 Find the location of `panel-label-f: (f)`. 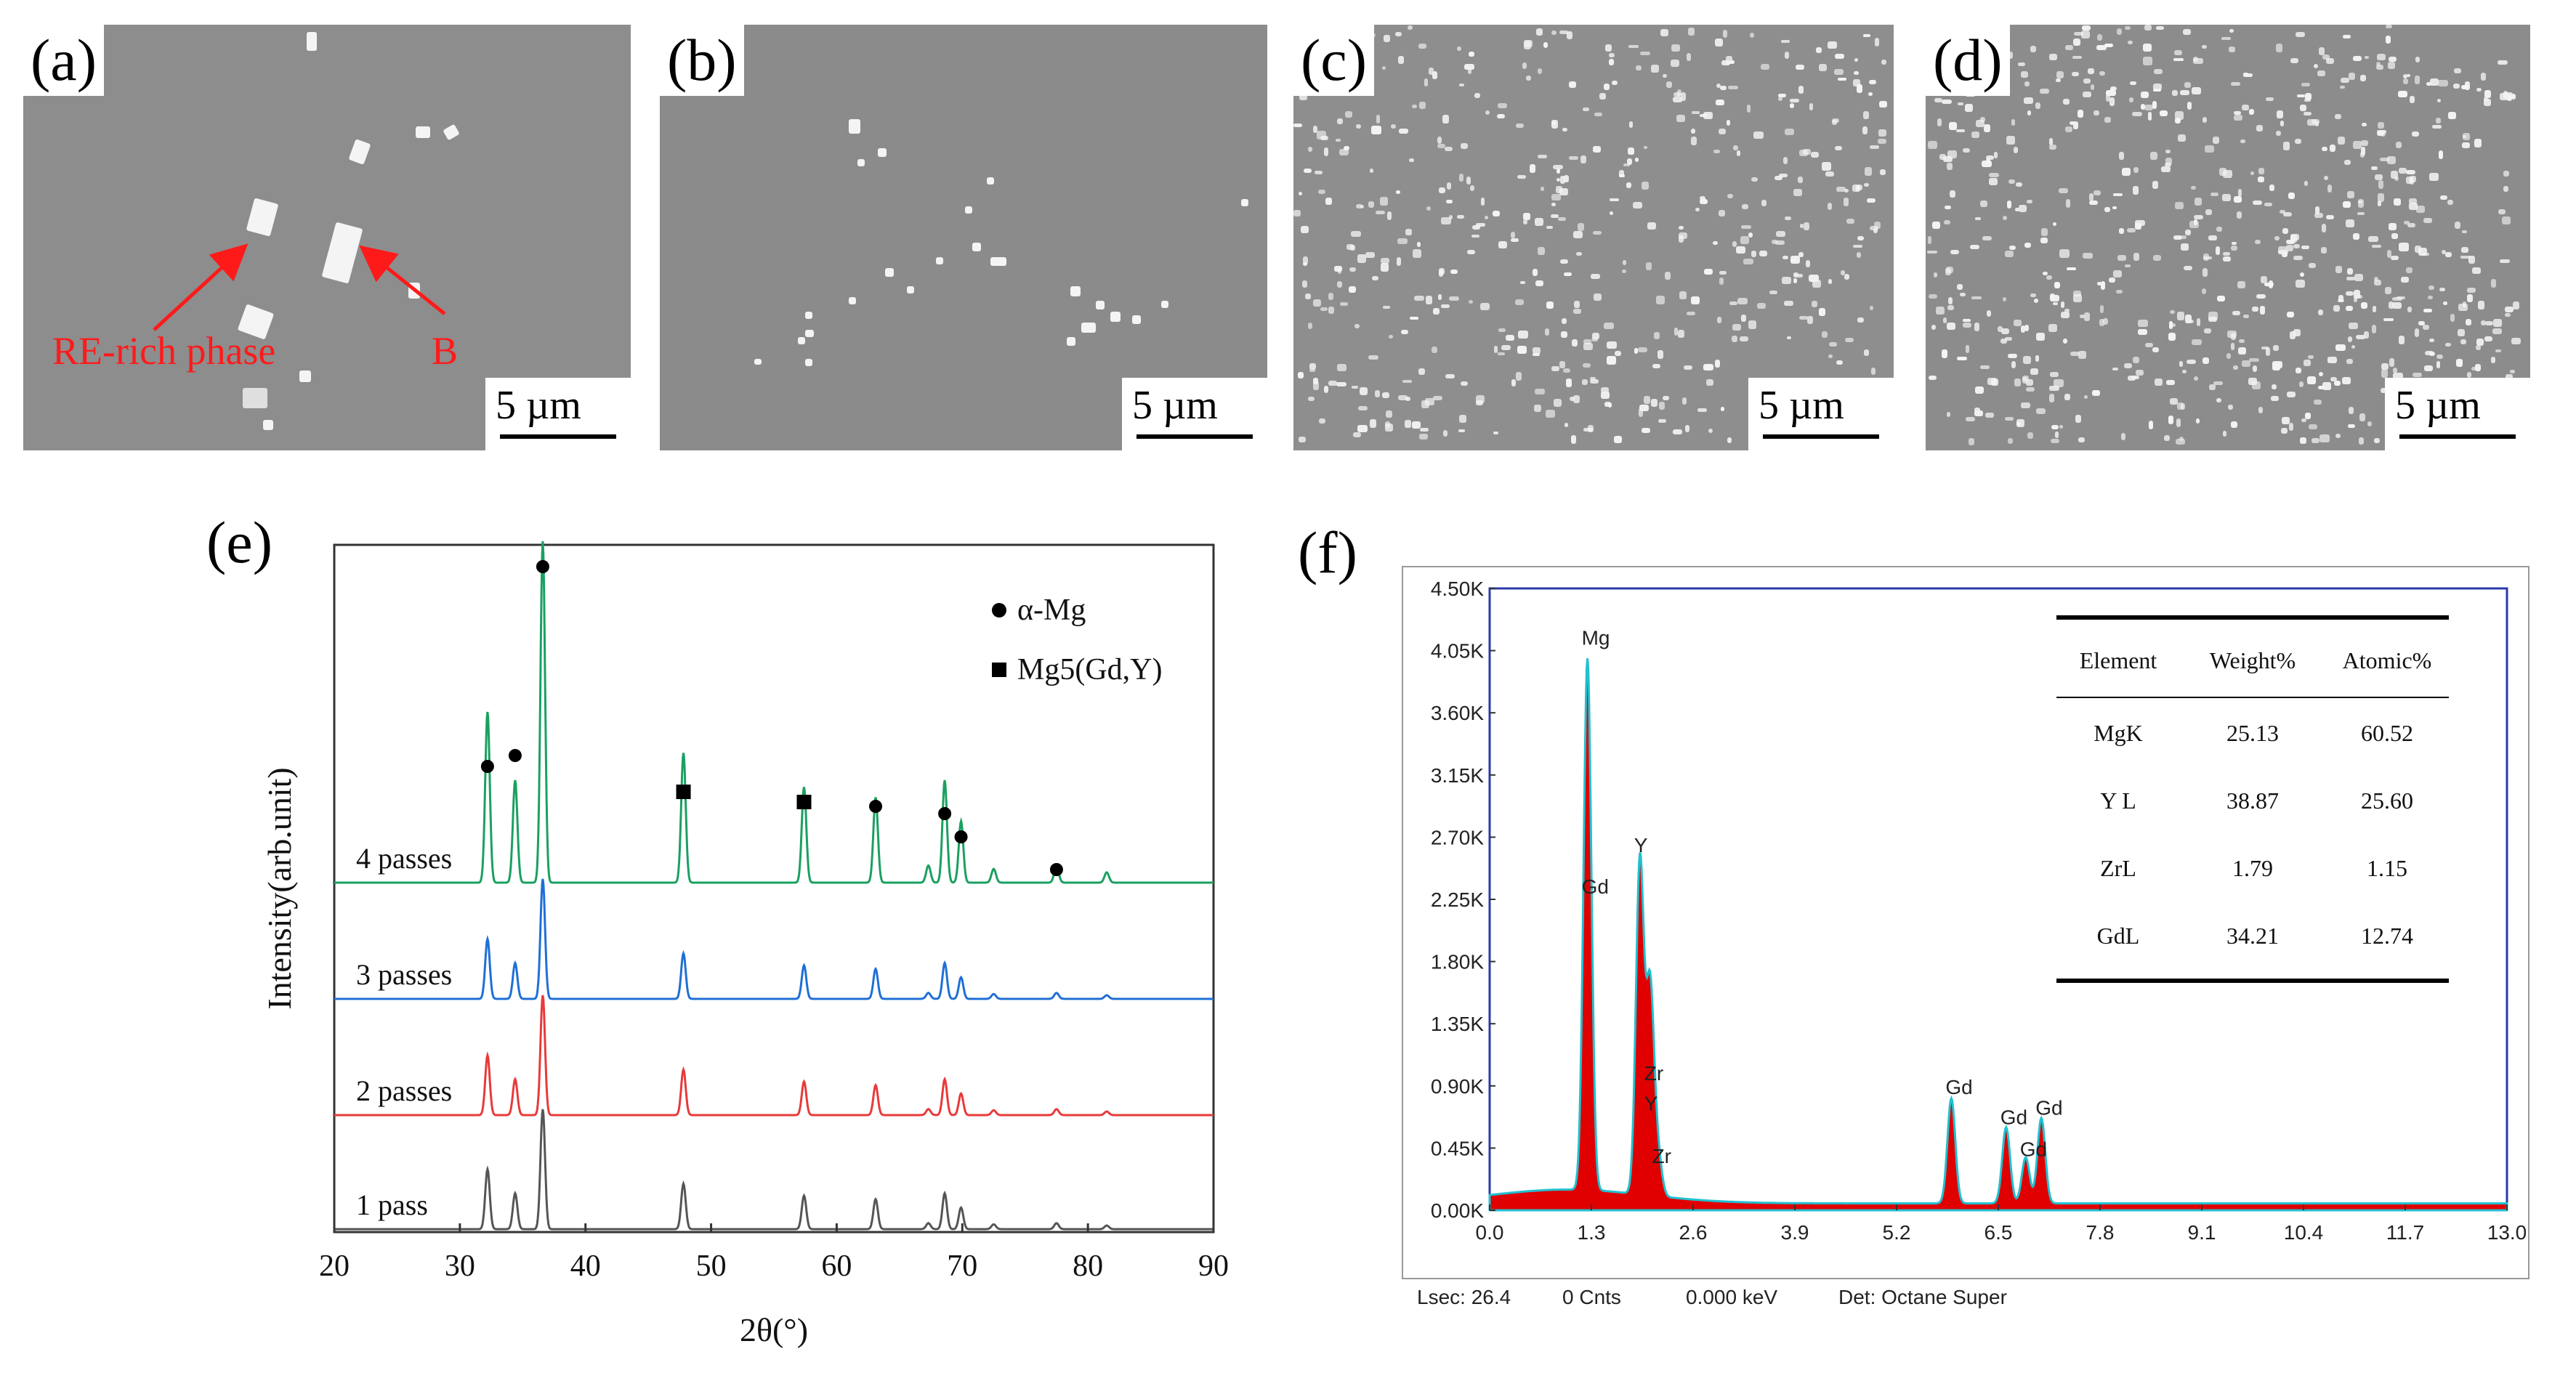

panel-label-f: (f) is located at coordinates (1328, 552).